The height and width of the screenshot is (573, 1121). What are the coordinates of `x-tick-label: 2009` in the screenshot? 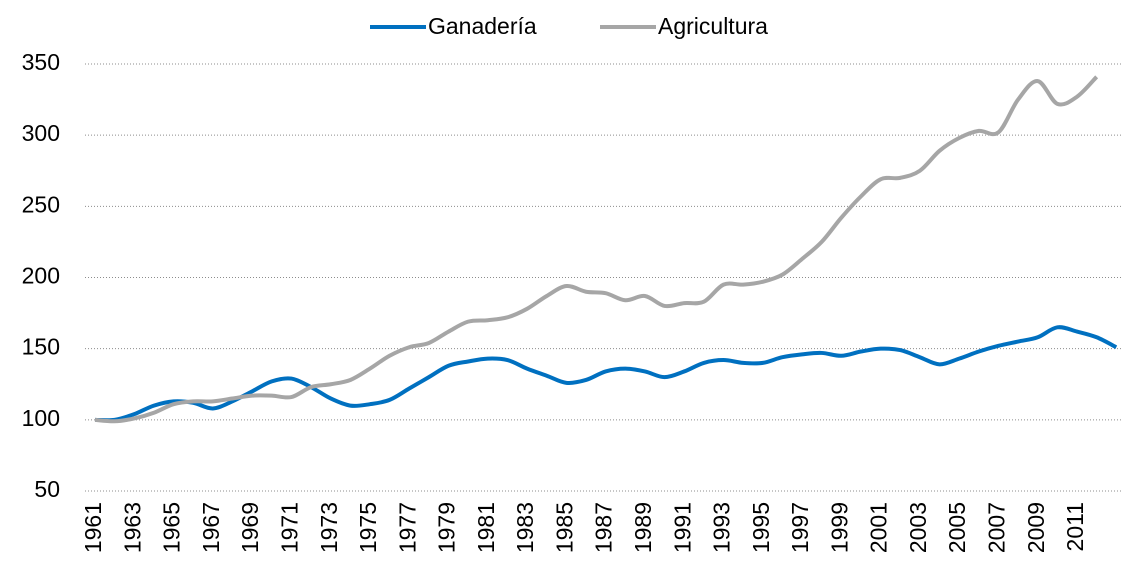 It's located at (1036, 527).